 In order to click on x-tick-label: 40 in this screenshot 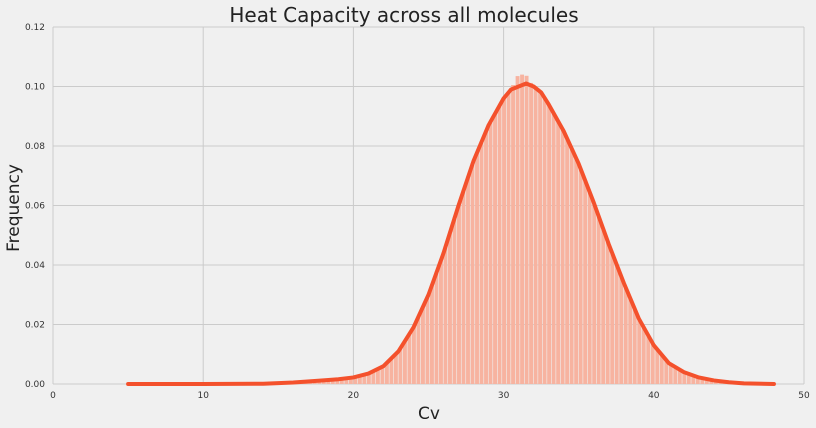, I will do `click(654, 396)`.